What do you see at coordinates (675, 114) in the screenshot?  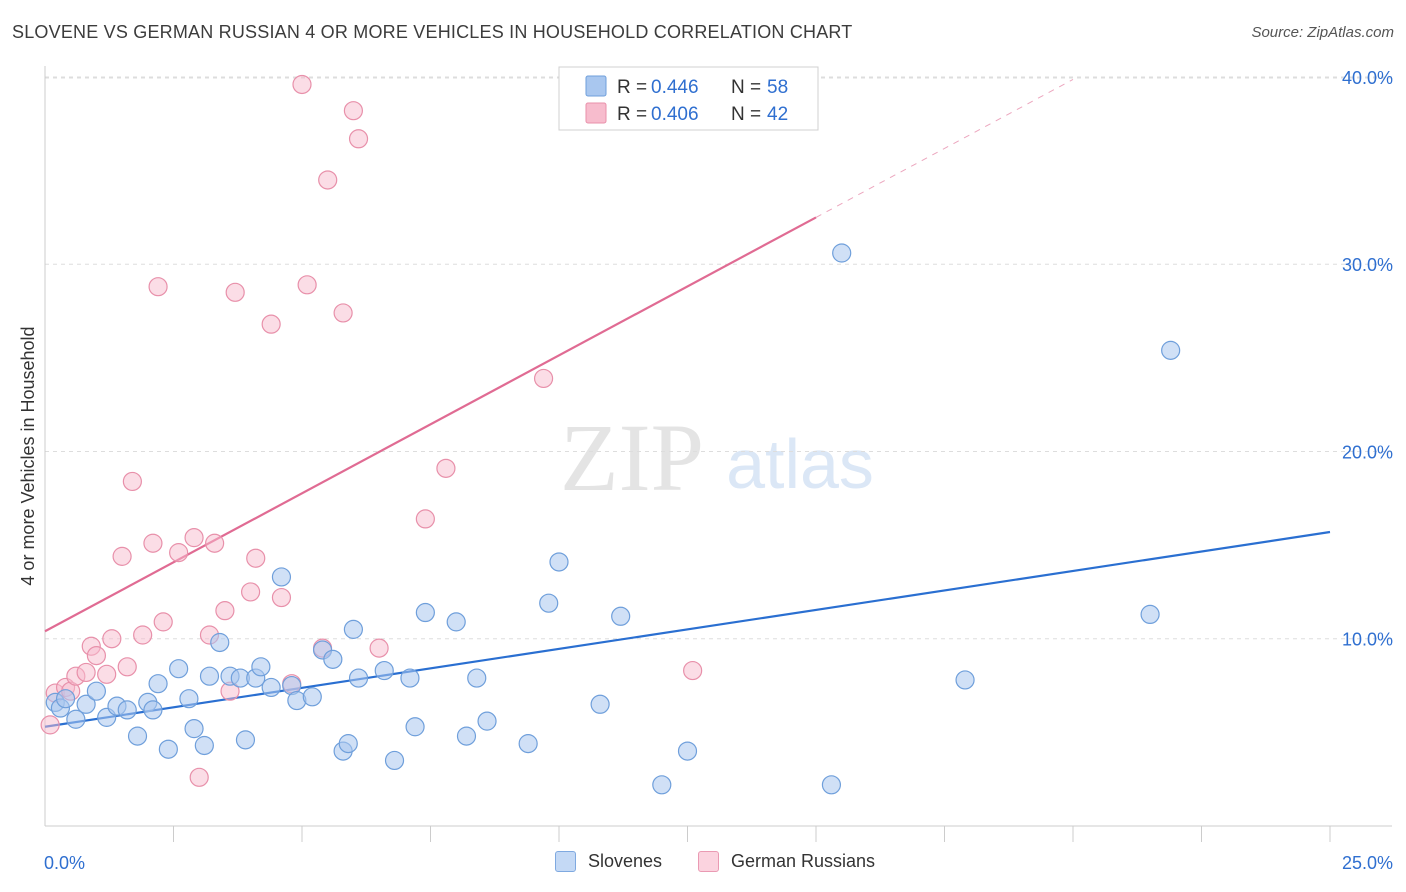 I see `legend-r-value-pink: 0.406` at bounding box center [675, 114].